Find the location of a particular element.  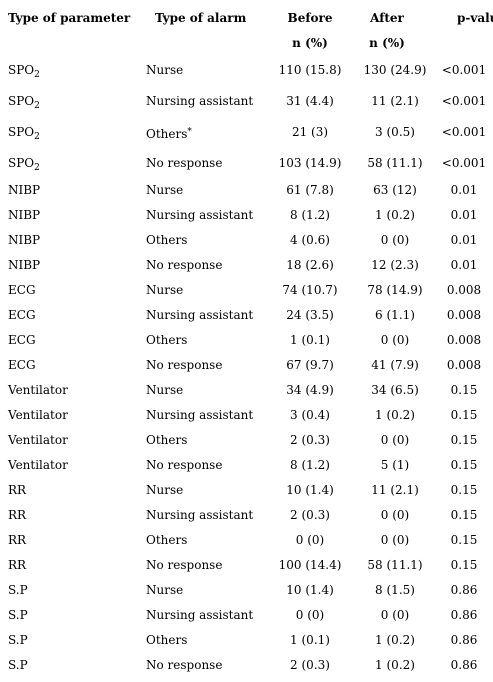

before-text: 21 (3) is located at coordinates (310, 132).